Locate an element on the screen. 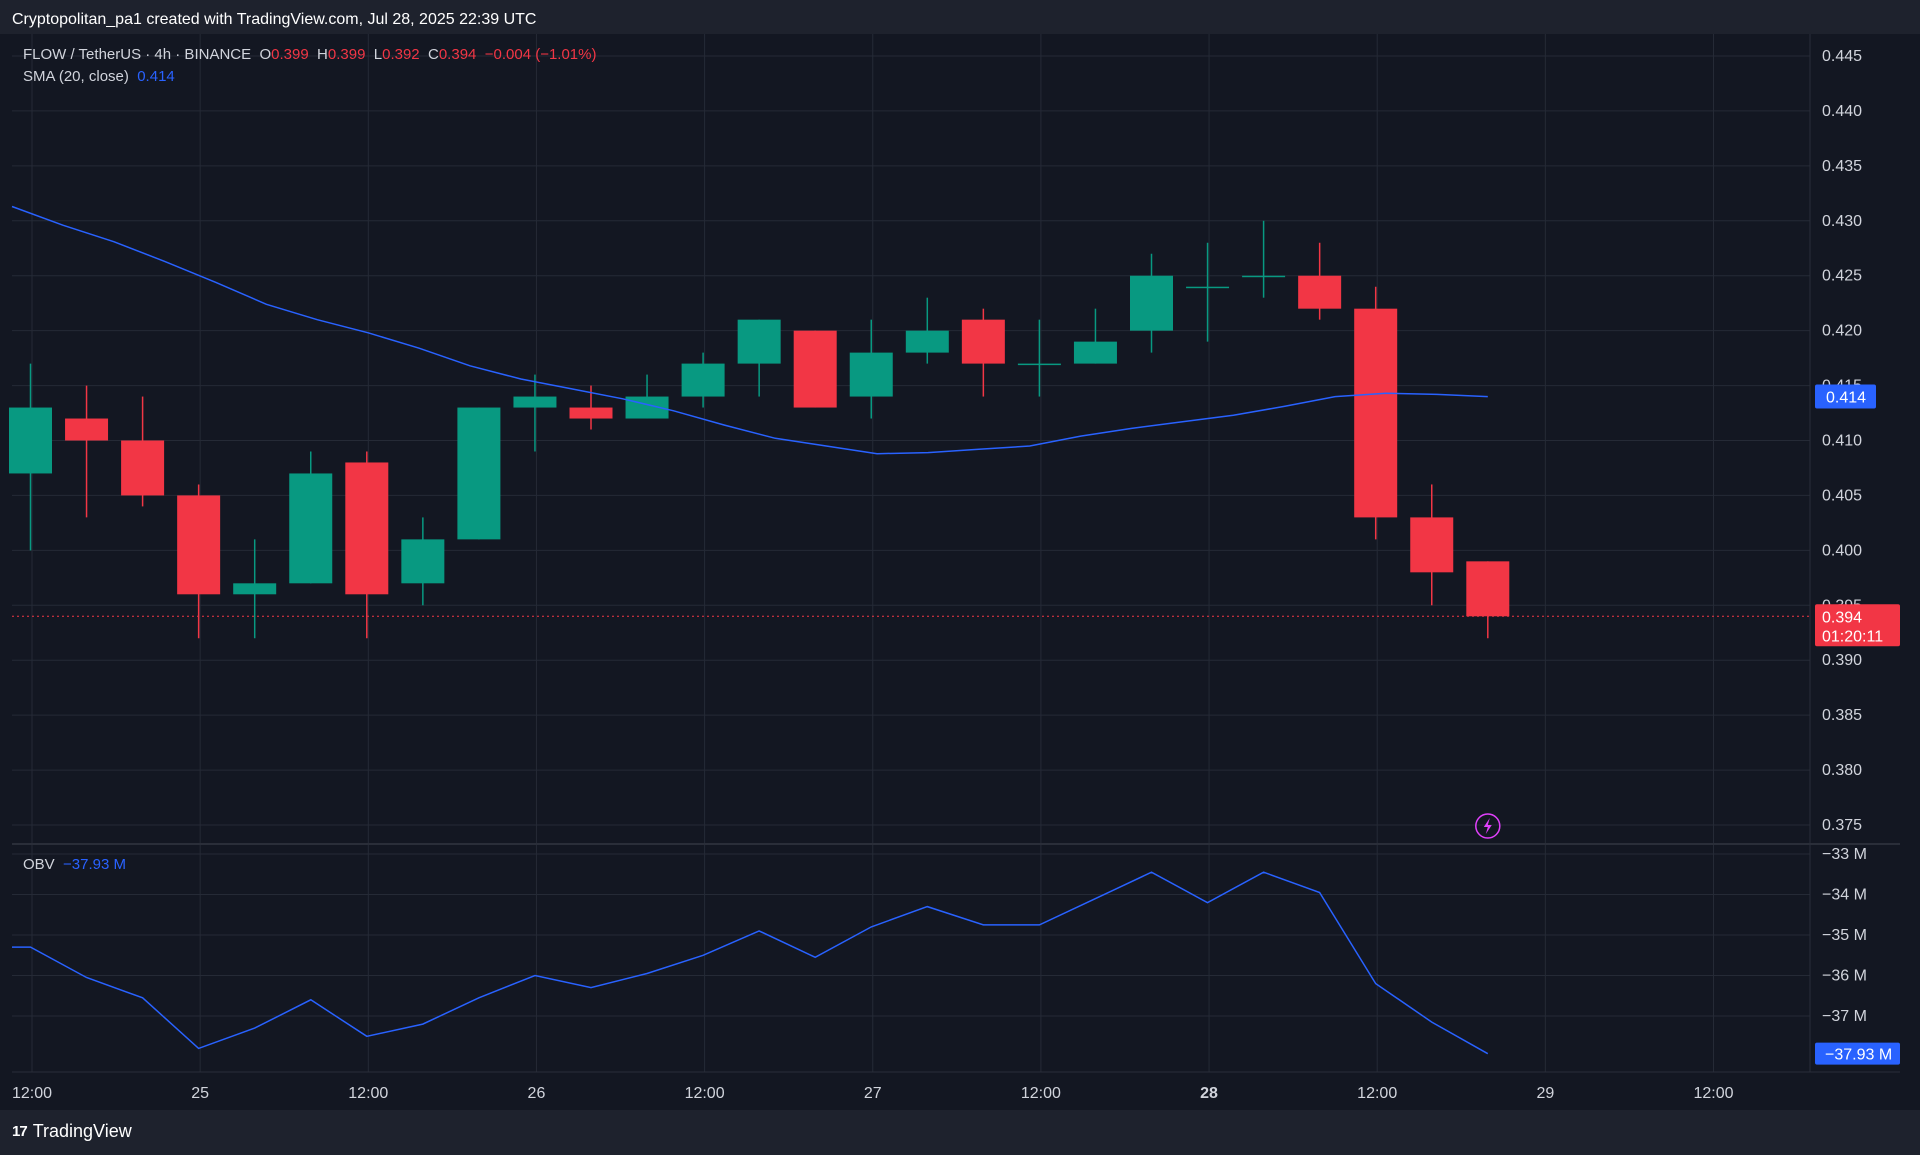 Image resolution: width=1920 pixels, height=1155 pixels. lightning-icon is located at coordinates (1488, 826).